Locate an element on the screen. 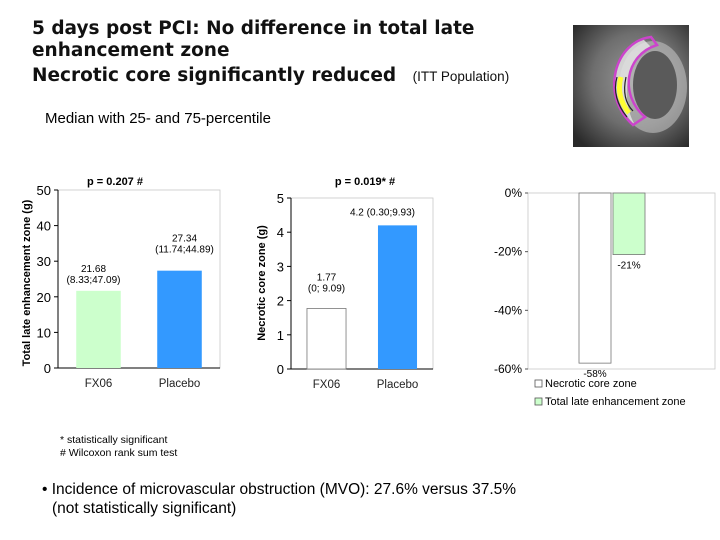 Image resolution: width=720 pixels, height=540 pixels. c1-ytick-label: 10 is located at coordinates (44, 332).